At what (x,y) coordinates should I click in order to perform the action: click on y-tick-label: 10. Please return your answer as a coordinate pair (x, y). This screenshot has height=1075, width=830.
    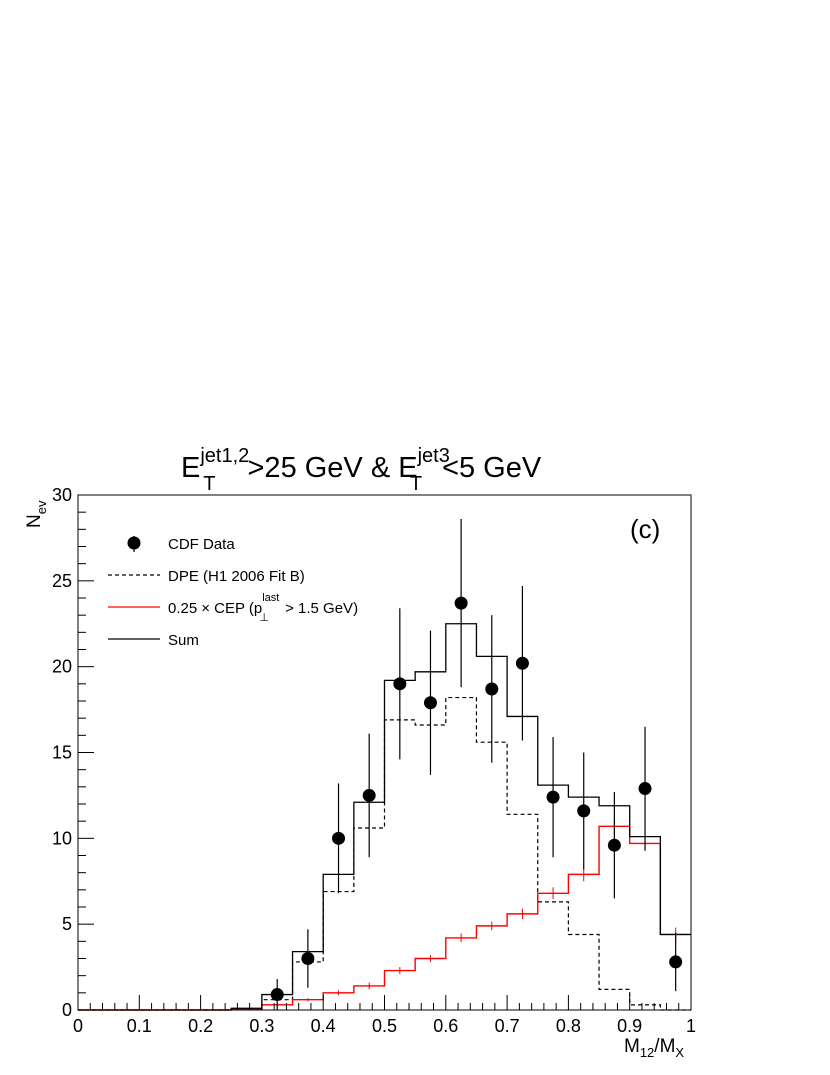
    Looking at the image, I should click on (62, 838).